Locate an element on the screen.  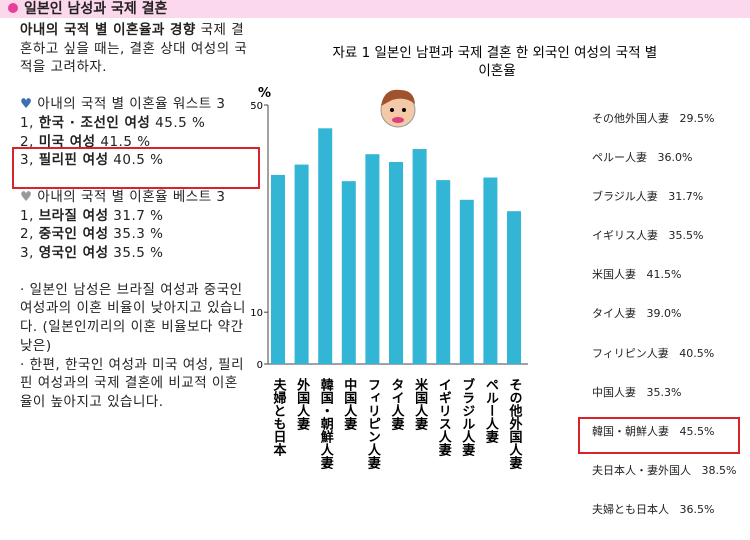
rank-item: 3, 필리핀 여성 40.5 % is located at coordinates (134, 160).